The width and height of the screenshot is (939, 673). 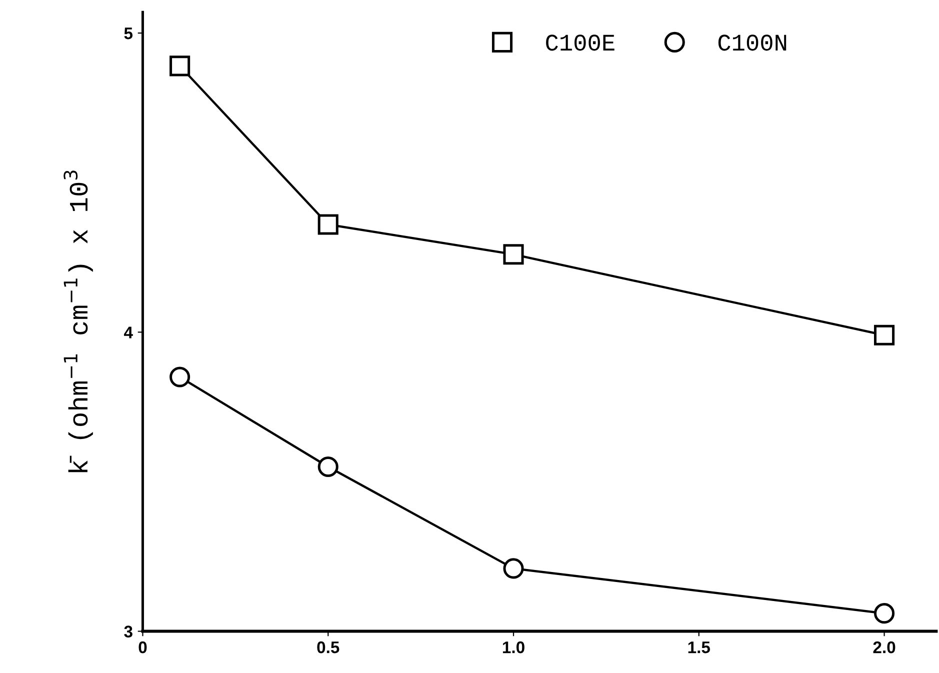 What do you see at coordinates (78, 321) in the screenshot?
I see `y-axis-title: k̄ (ohm$^{−1}$ cm$^{−1}$) x 10$^{3}$` at bounding box center [78, 321].